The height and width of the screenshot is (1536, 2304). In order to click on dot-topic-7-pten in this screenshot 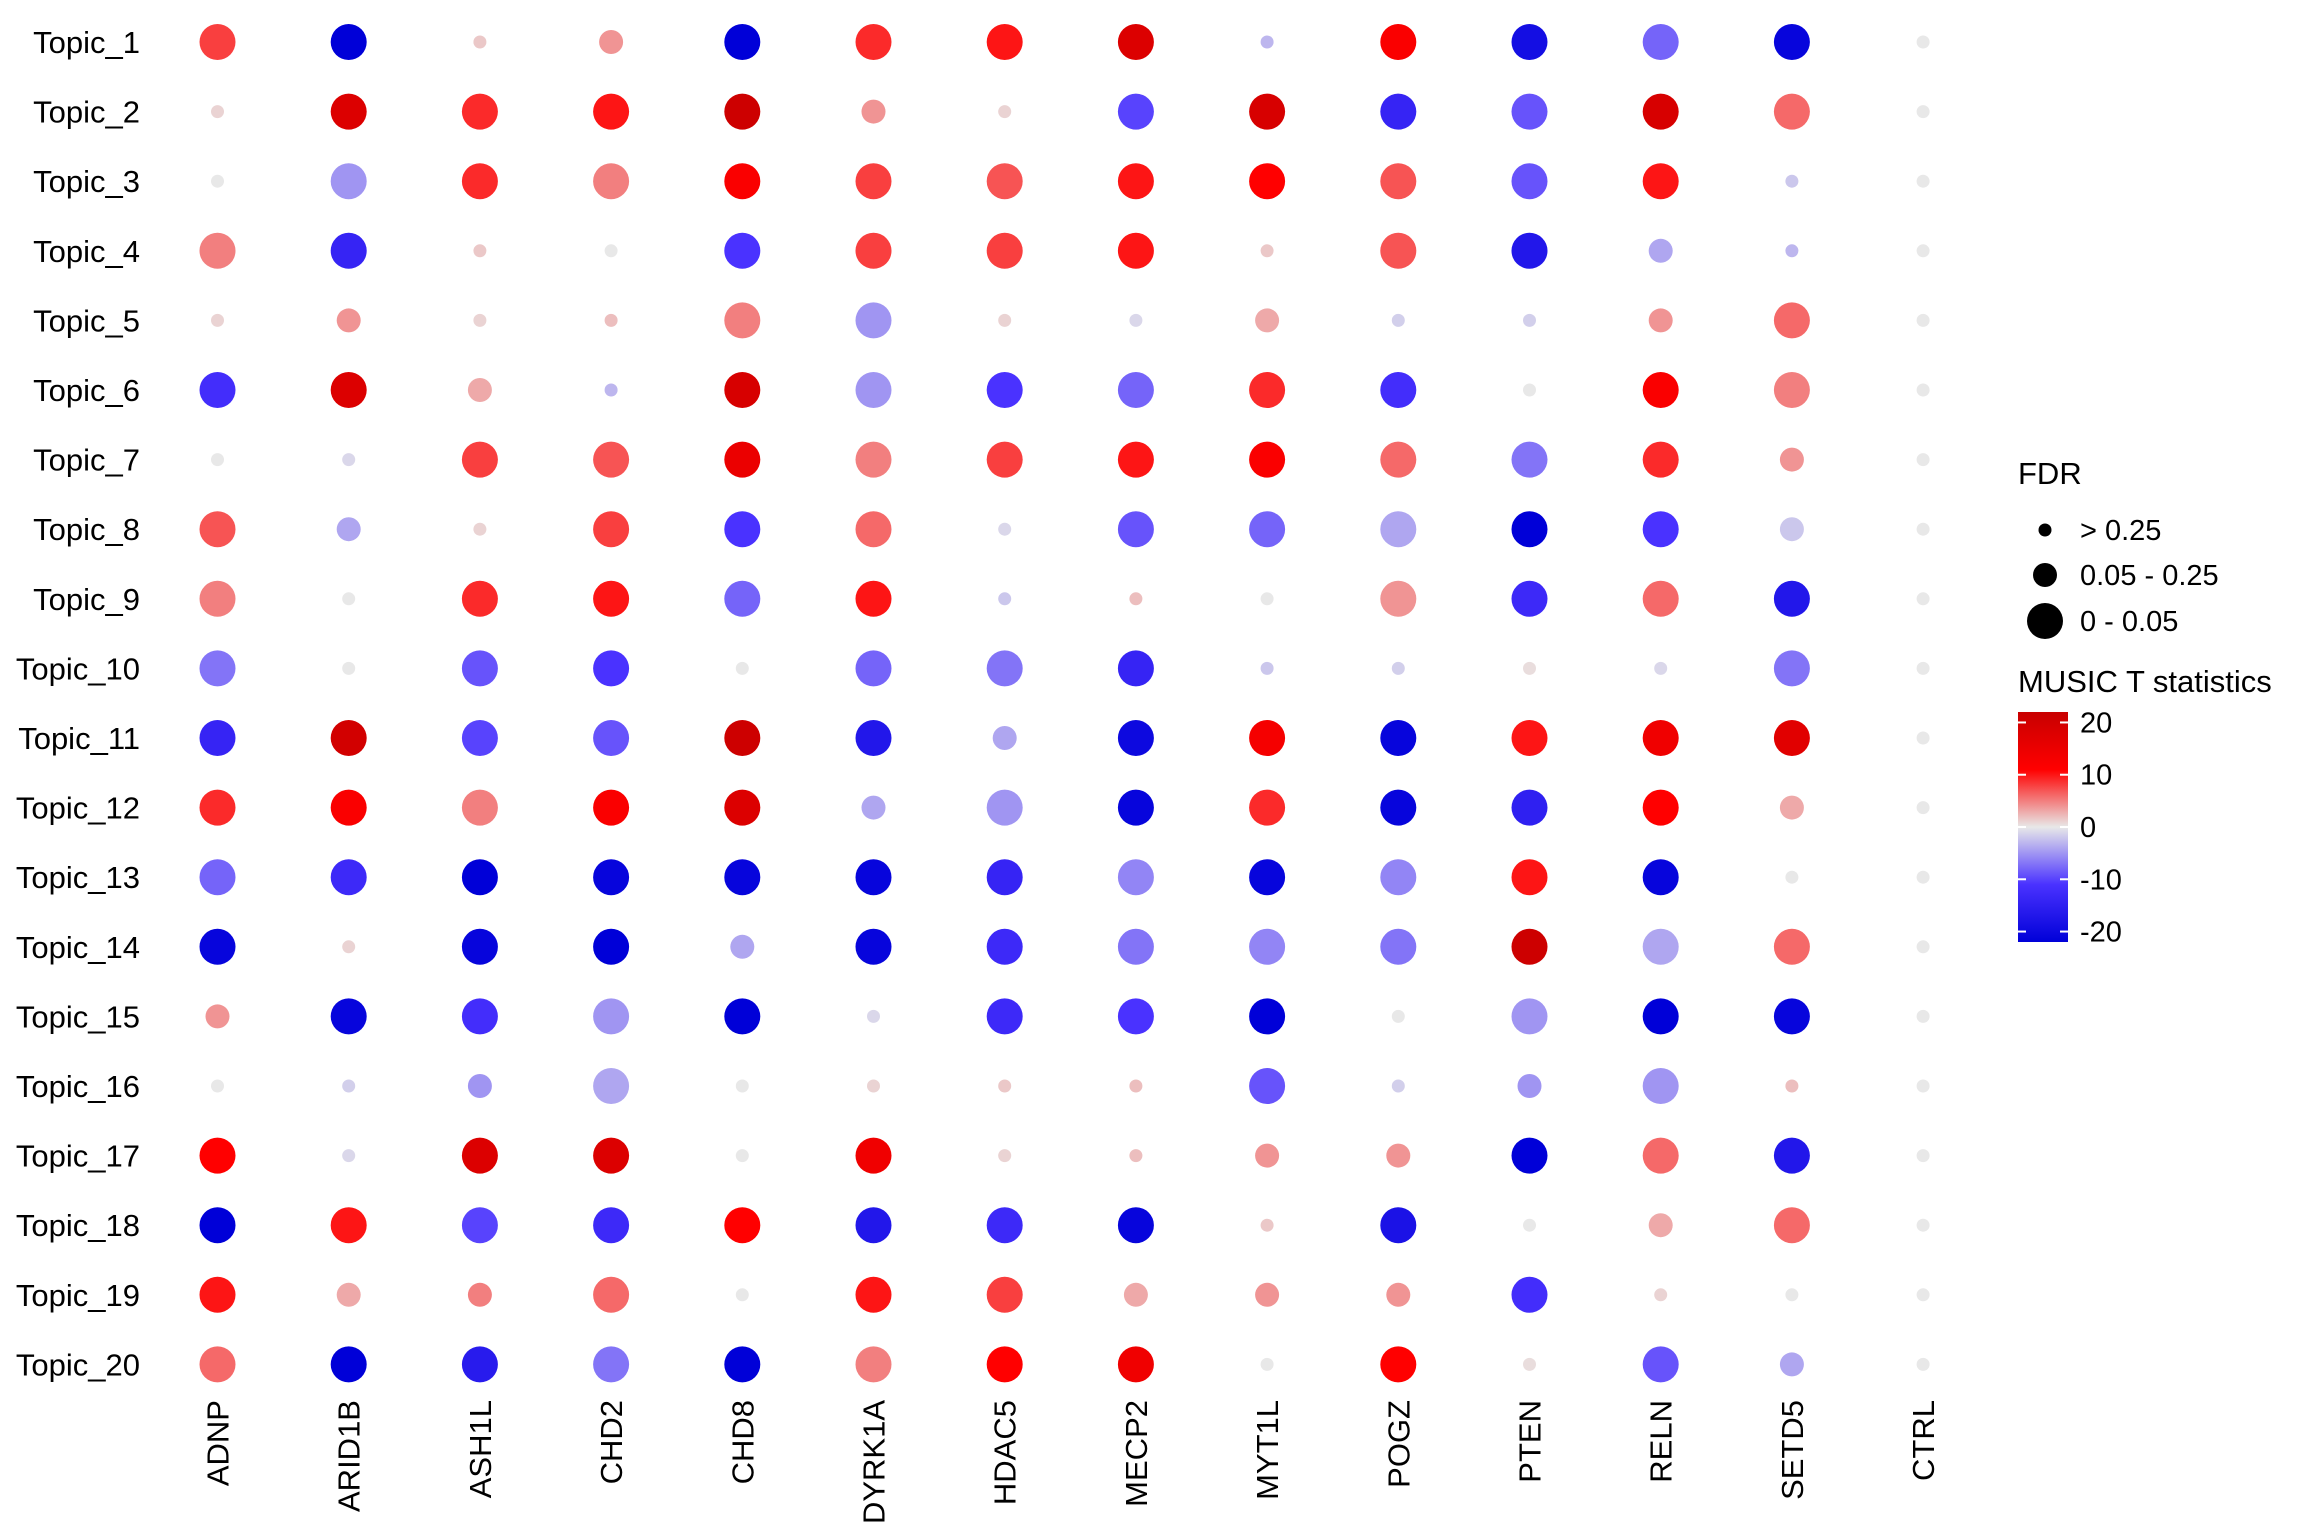, I will do `click(1529, 459)`.